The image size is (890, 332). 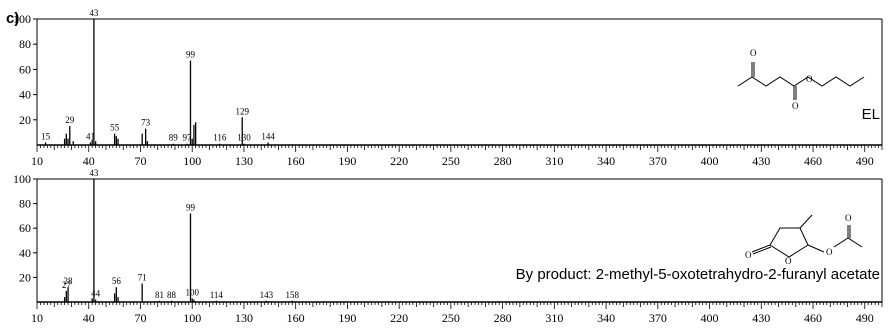 I want to click on peak-label-56: 56, so click(x=117, y=281).